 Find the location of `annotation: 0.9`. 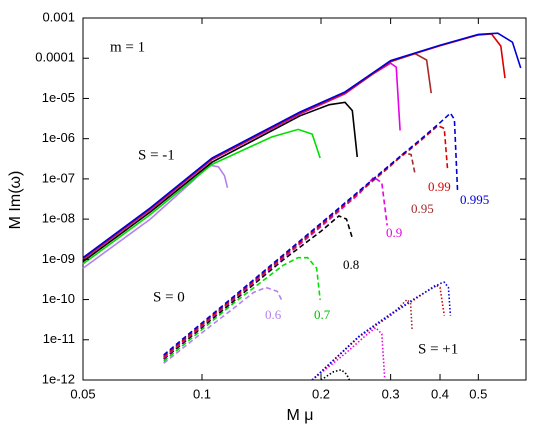

annotation: 0.9 is located at coordinates (394, 232).